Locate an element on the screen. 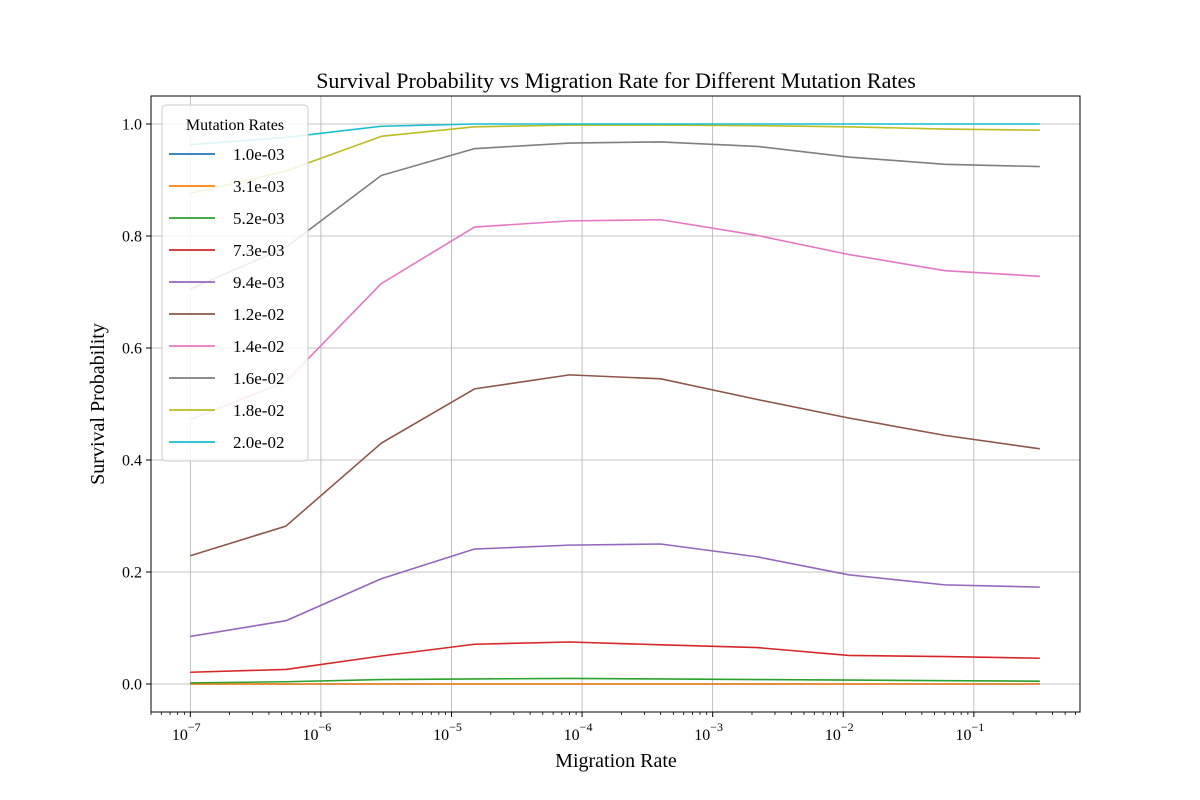  legend-label: 1.6e-02 is located at coordinates (258, 378).